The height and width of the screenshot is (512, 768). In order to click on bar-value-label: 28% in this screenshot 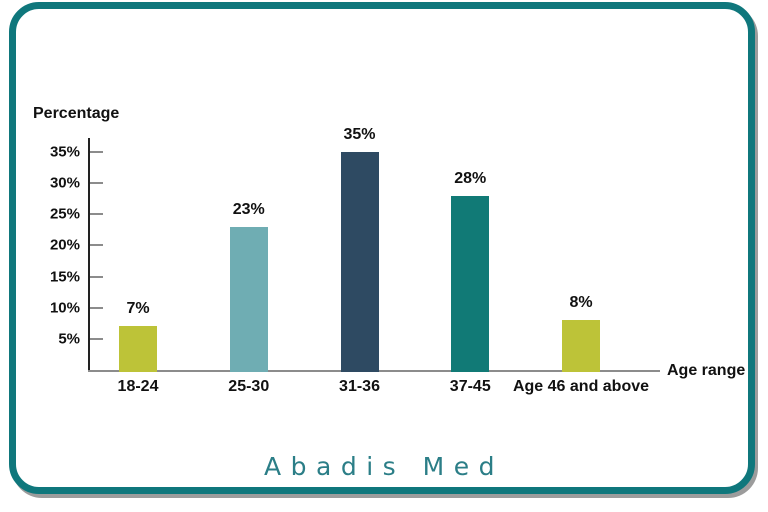, I will do `click(470, 178)`.